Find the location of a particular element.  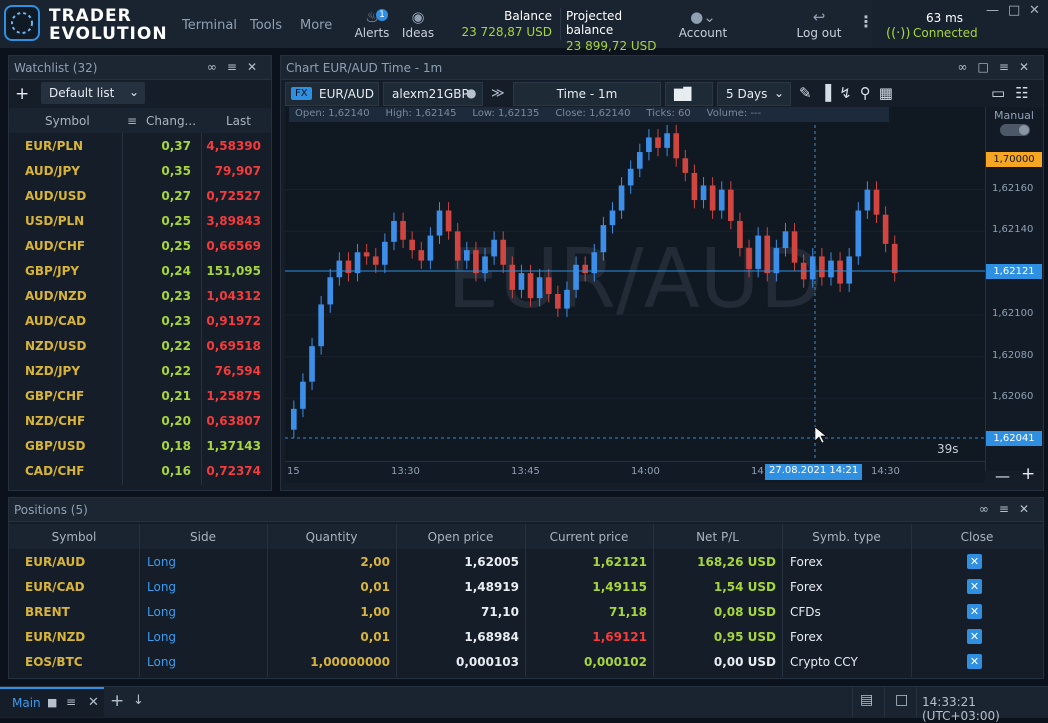

line-tools-icon: ↯ is located at coordinates (849, 93).